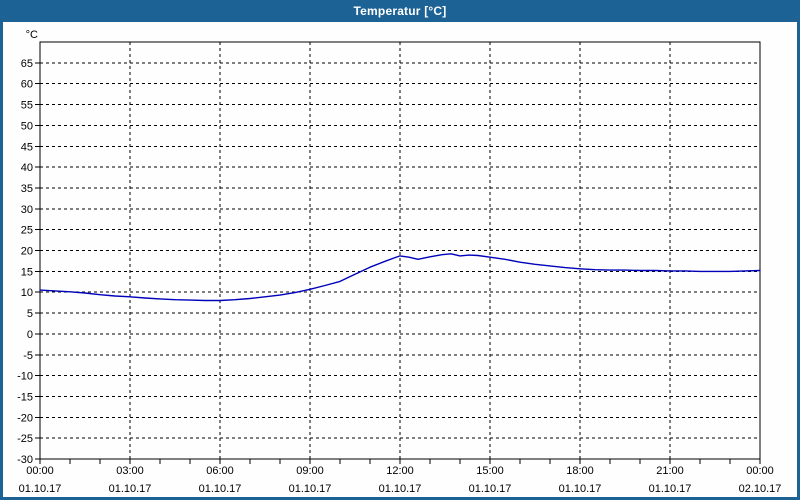  Describe the element at coordinates (27, 64) in the screenshot. I see `y-tick-label: 65` at that location.